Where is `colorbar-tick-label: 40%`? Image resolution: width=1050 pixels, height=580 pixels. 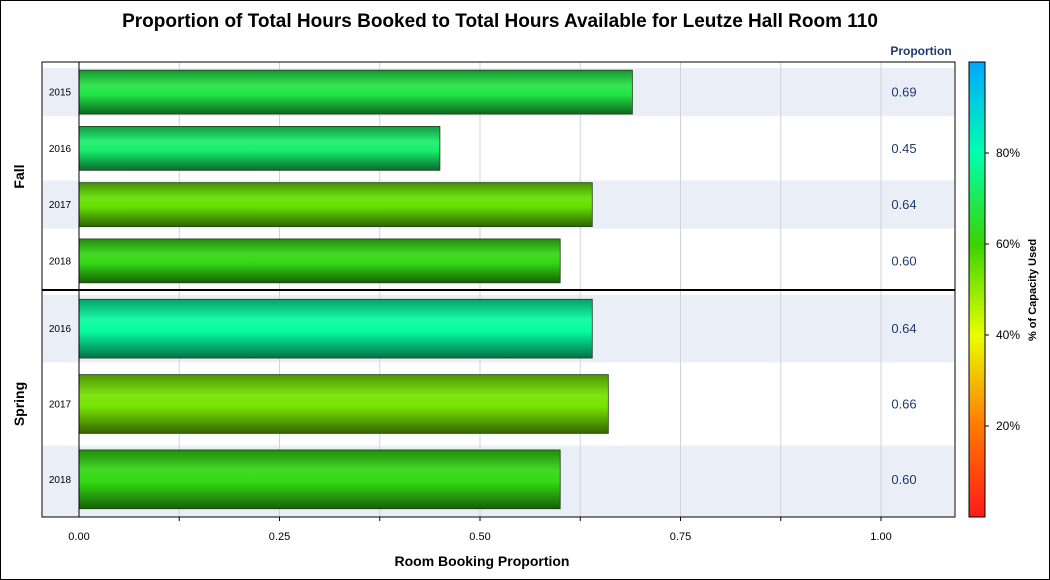
colorbar-tick-label: 40% is located at coordinates (1008, 335).